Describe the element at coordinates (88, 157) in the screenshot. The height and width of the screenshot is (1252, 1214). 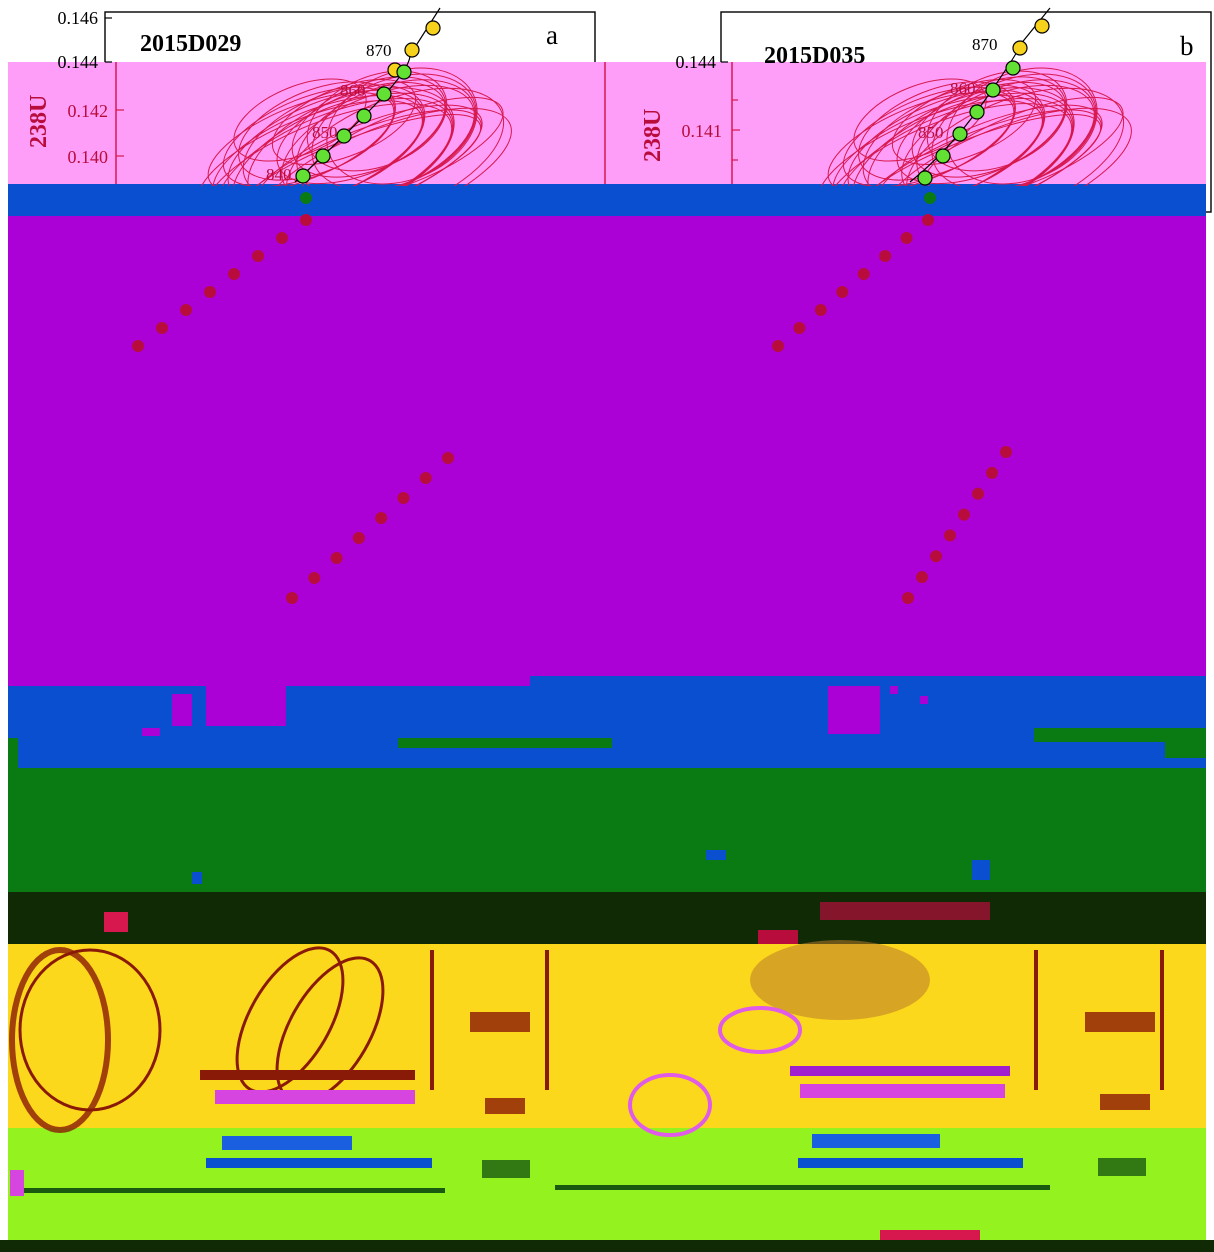
I see `panel-a-y-tick: 0.140` at that location.